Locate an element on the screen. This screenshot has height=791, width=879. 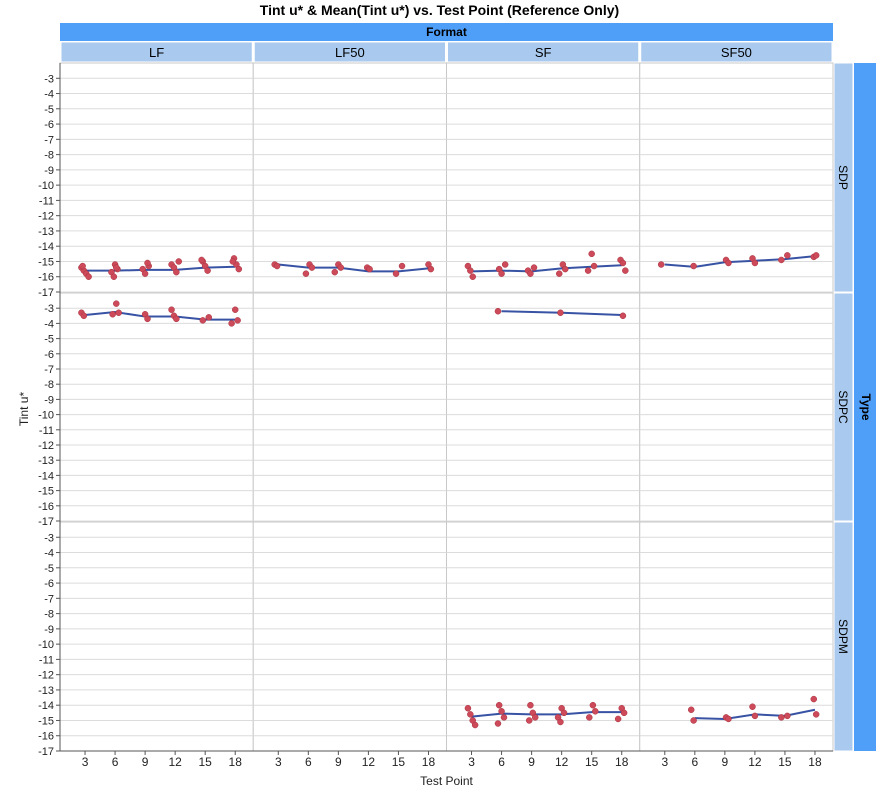
type-header-bar is located at coordinates (865, 407).